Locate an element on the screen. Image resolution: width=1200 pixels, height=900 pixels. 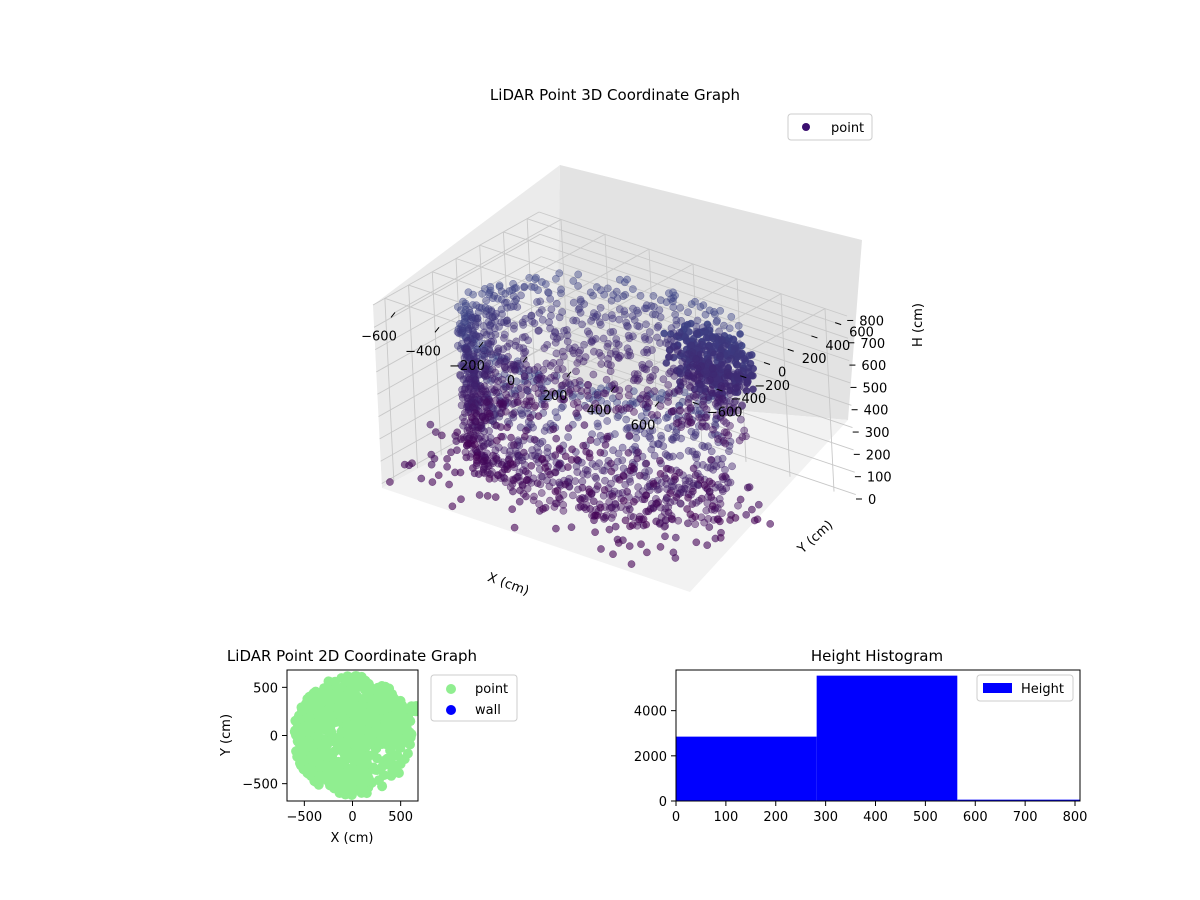
x-tick-label-2d: −500 is located at coordinates (304, 817).